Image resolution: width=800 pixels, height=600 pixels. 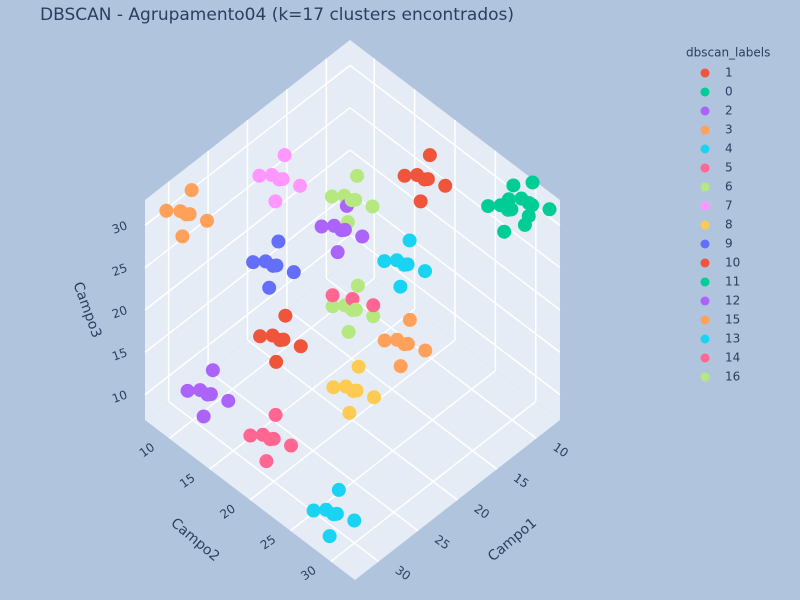 What do you see at coordinates (729, 225) in the screenshot?
I see `legend-label: 8` at bounding box center [729, 225].